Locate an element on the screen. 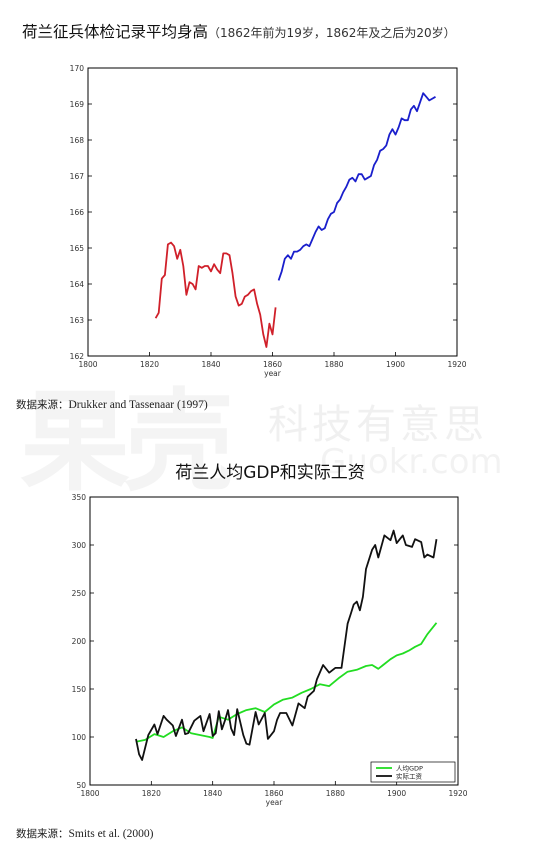 This screenshot has width=540, height=861. y-tick-label: 150 is located at coordinates (79, 689).